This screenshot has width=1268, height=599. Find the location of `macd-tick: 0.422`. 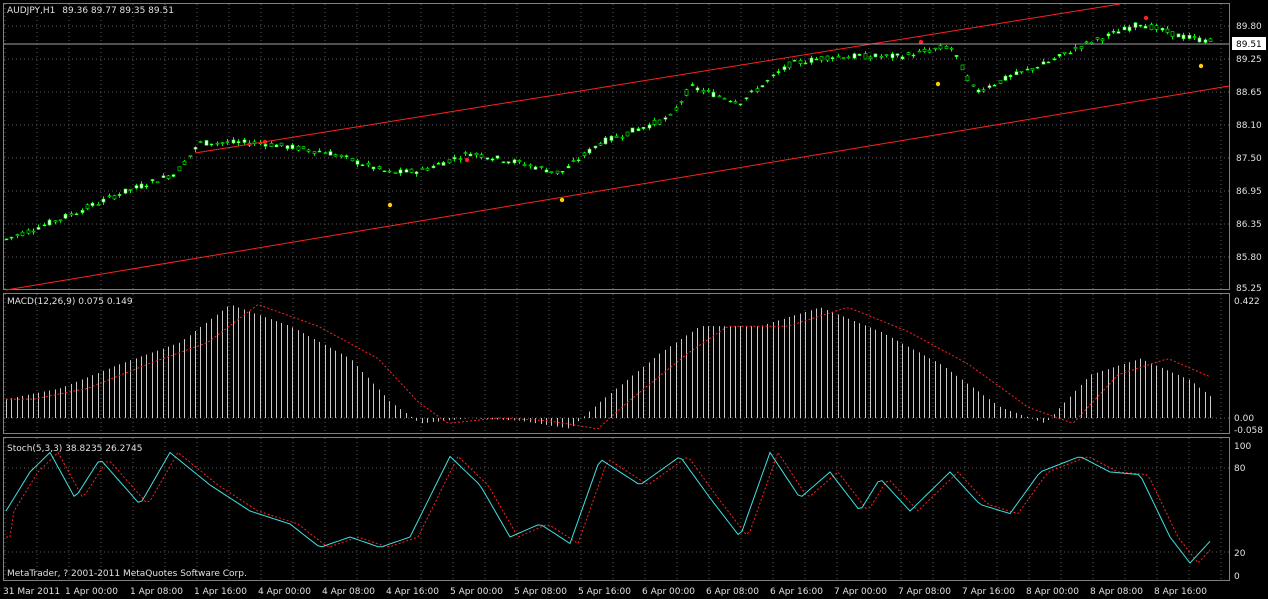

macd-tick: 0.422 is located at coordinates (1247, 302).